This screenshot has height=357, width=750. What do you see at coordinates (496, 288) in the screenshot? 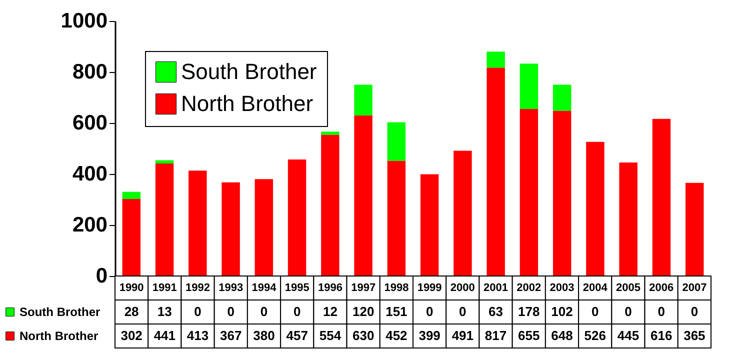
I see `x-tick-label: 2001` at bounding box center [496, 288].